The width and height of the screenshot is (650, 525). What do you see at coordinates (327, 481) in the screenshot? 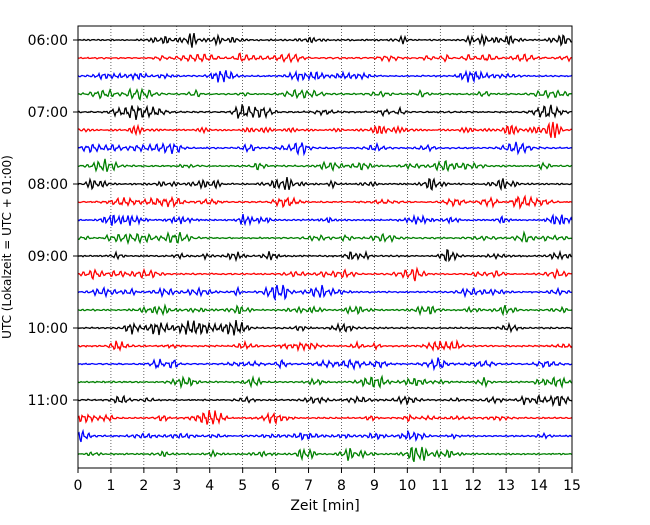
I see `x-axis-ticks: 0 1 2 3 4 5 6 7 8 9 10 11 12 13 14 15` at bounding box center [327, 481].